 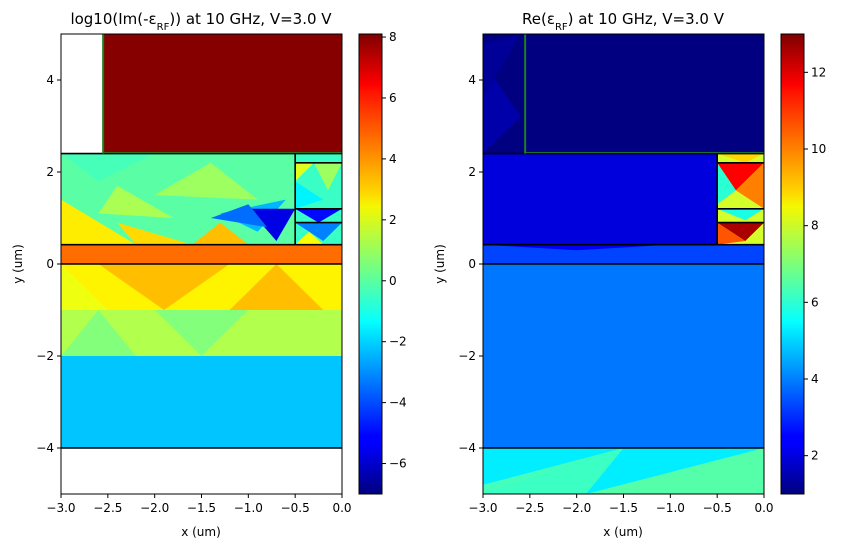 What do you see at coordinates (792, 264) in the screenshot?
I see `colorbar-right` at bounding box center [792, 264].